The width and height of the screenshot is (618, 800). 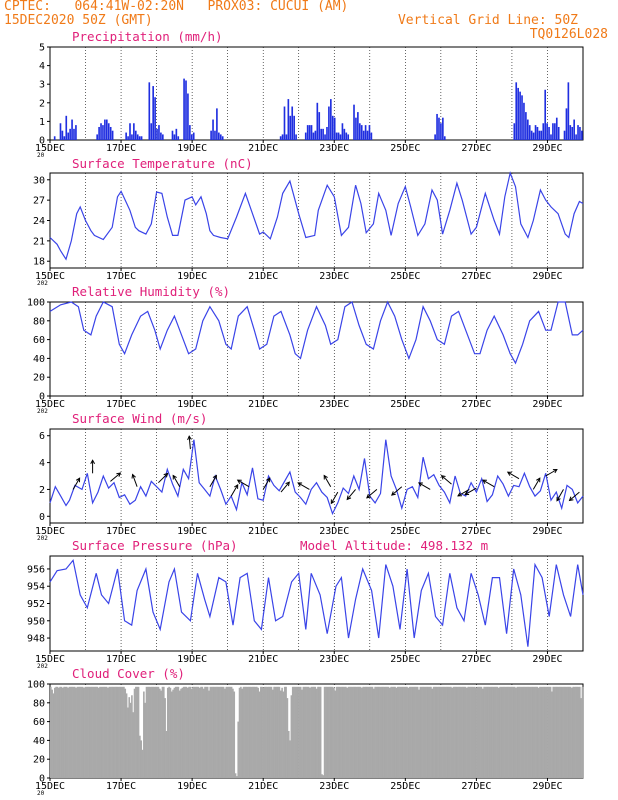 I want to click on panel-title-cloud: Cloud Cover (%), so click(x=128, y=673).